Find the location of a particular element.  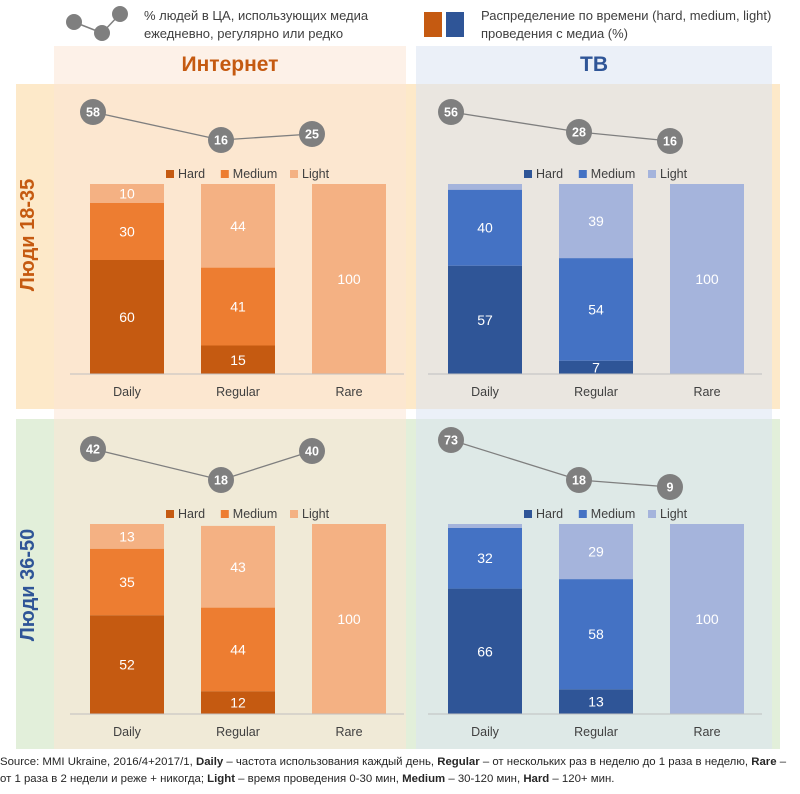

legend-swatch-light is located at coordinates (294, 514).